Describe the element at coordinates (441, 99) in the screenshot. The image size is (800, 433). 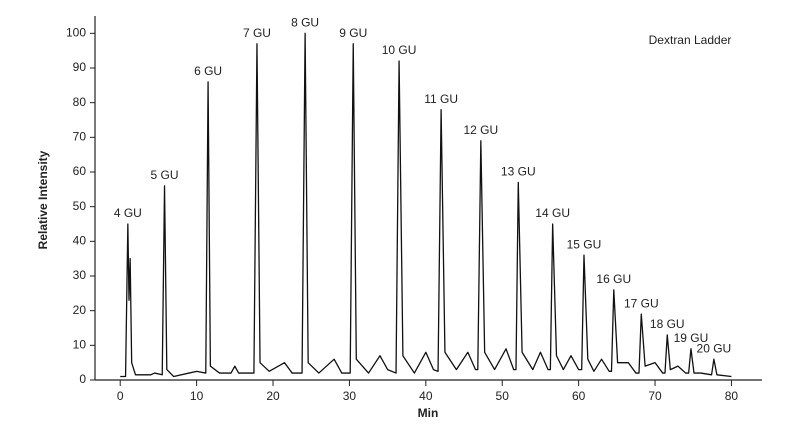
I see `peak-label: 11 GU` at that location.